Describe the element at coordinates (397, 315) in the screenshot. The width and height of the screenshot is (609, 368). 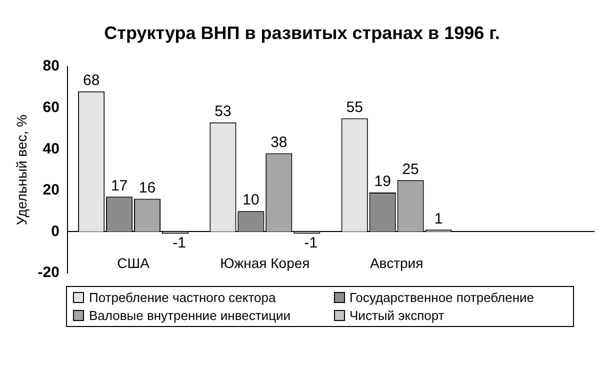
I see `legend-label: Чистый экспорт` at that location.